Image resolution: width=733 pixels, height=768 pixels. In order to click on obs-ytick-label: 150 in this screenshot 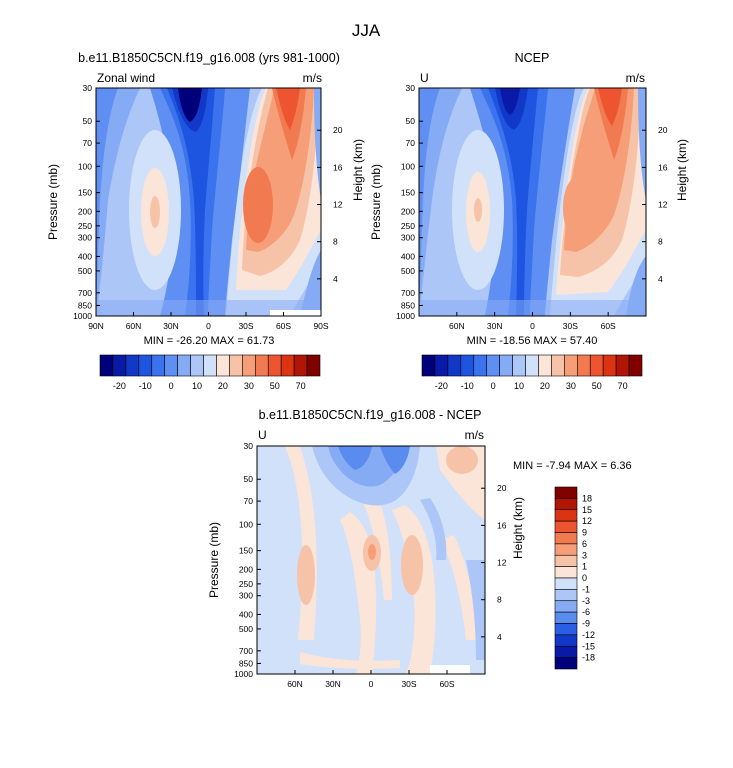, I will do `click(408, 193)`.